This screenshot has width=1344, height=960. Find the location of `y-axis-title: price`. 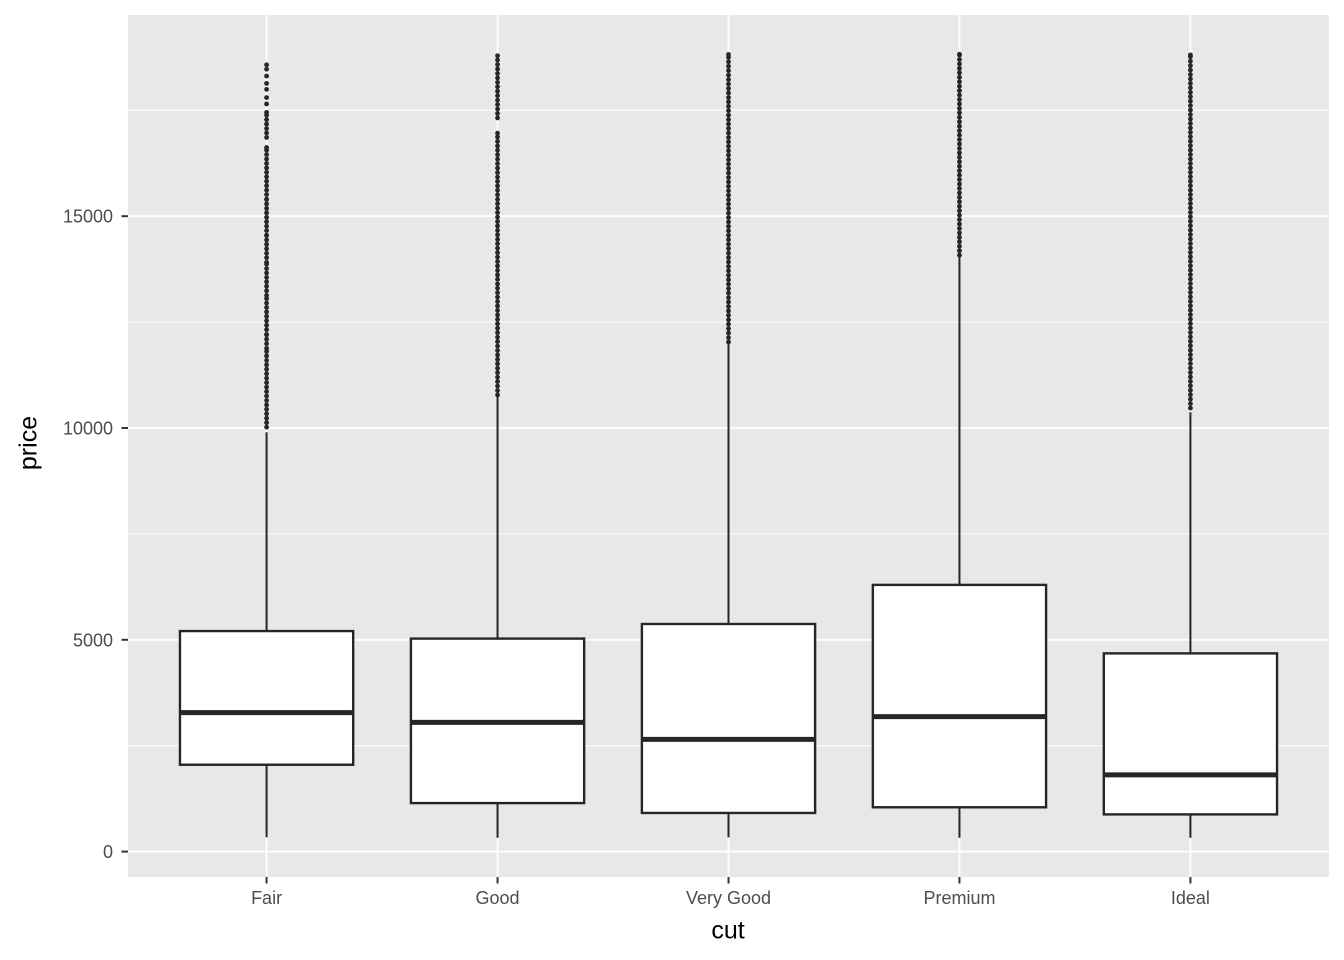

y-axis-title: price is located at coordinates (28, 443).